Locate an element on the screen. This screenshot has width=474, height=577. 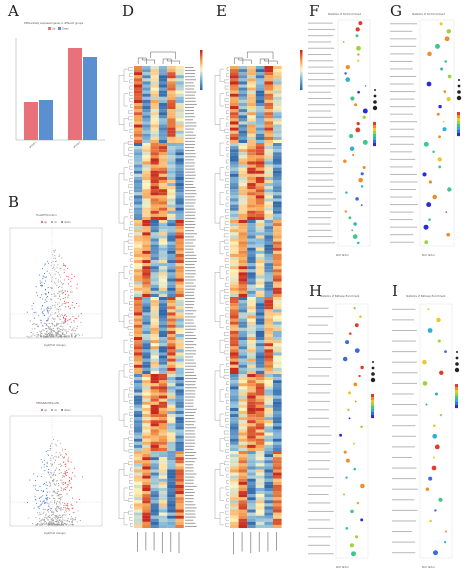
panel-label-b: B is located at coordinates (14, 202).